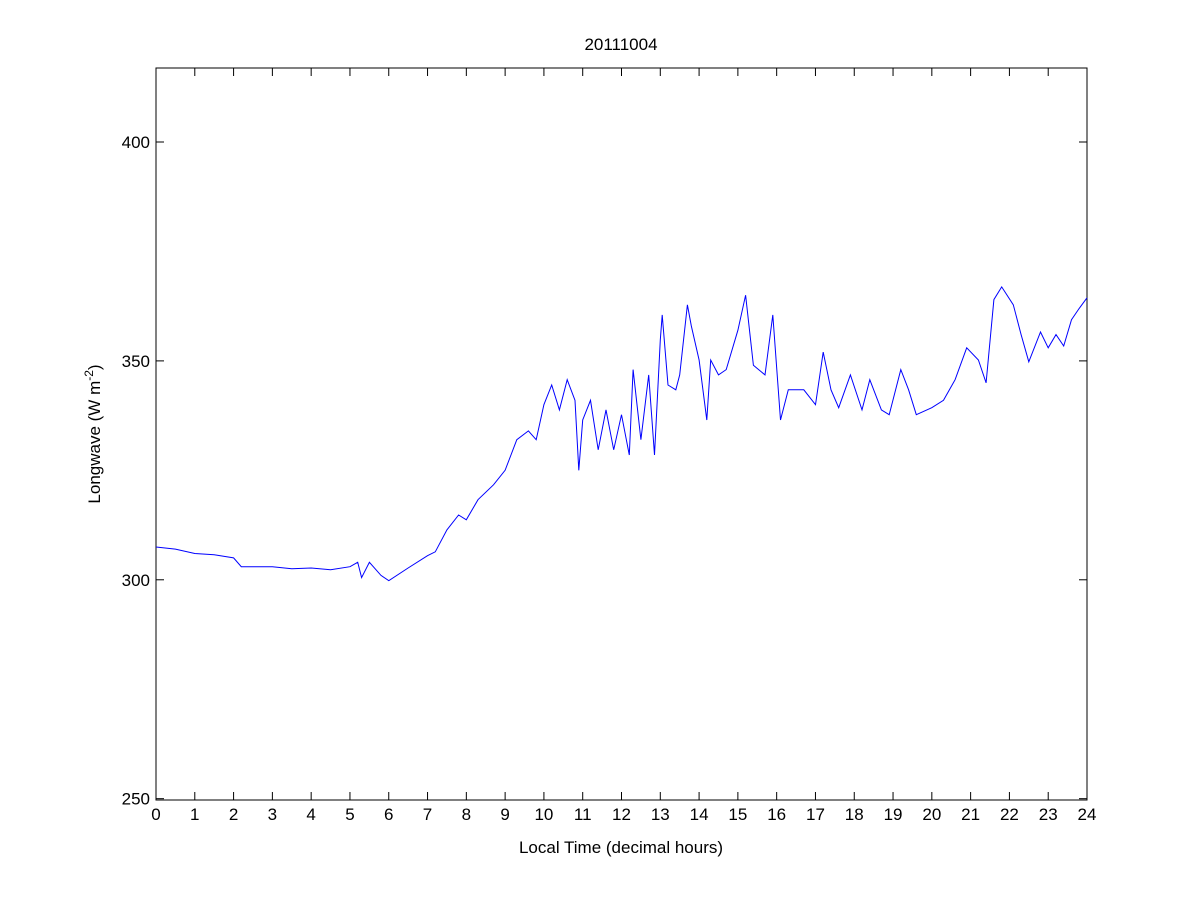 The width and height of the screenshot is (1201, 900). Describe the element at coordinates (136, 142) in the screenshot. I see `y-tick-label: 400` at that location.